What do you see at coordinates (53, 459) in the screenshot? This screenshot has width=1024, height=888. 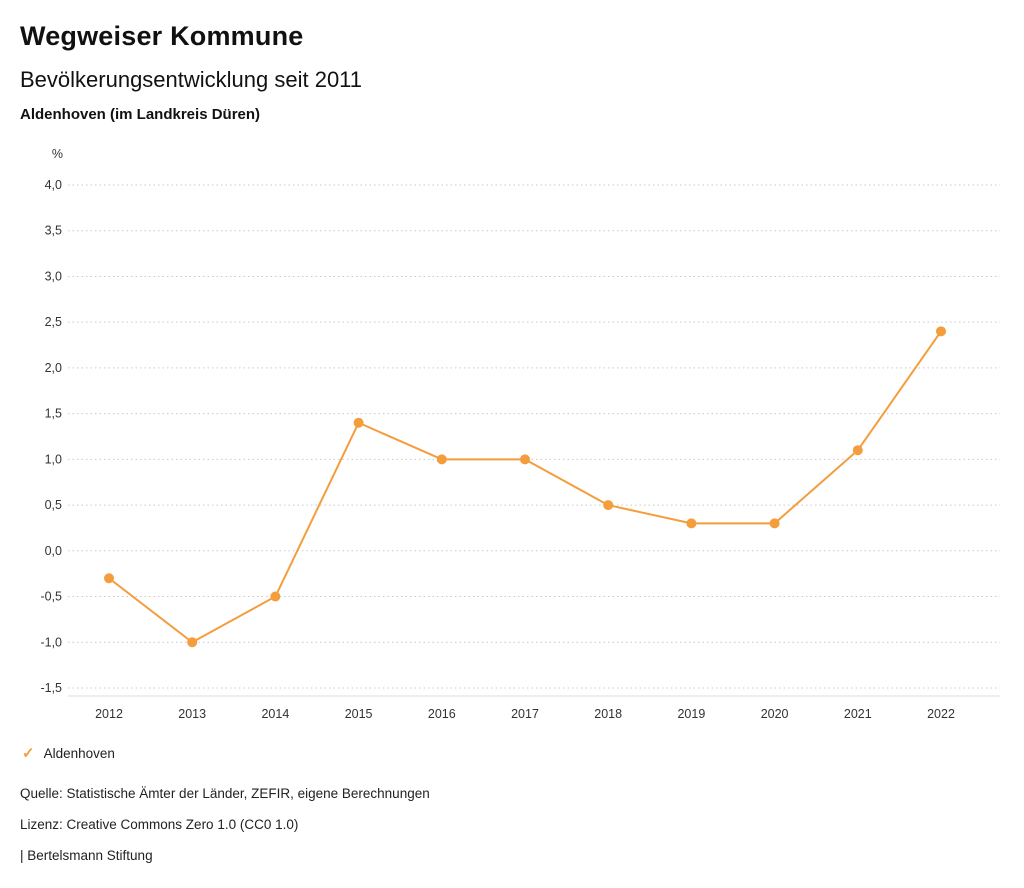 I see `y-tick-label: 1,0` at bounding box center [53, 459].